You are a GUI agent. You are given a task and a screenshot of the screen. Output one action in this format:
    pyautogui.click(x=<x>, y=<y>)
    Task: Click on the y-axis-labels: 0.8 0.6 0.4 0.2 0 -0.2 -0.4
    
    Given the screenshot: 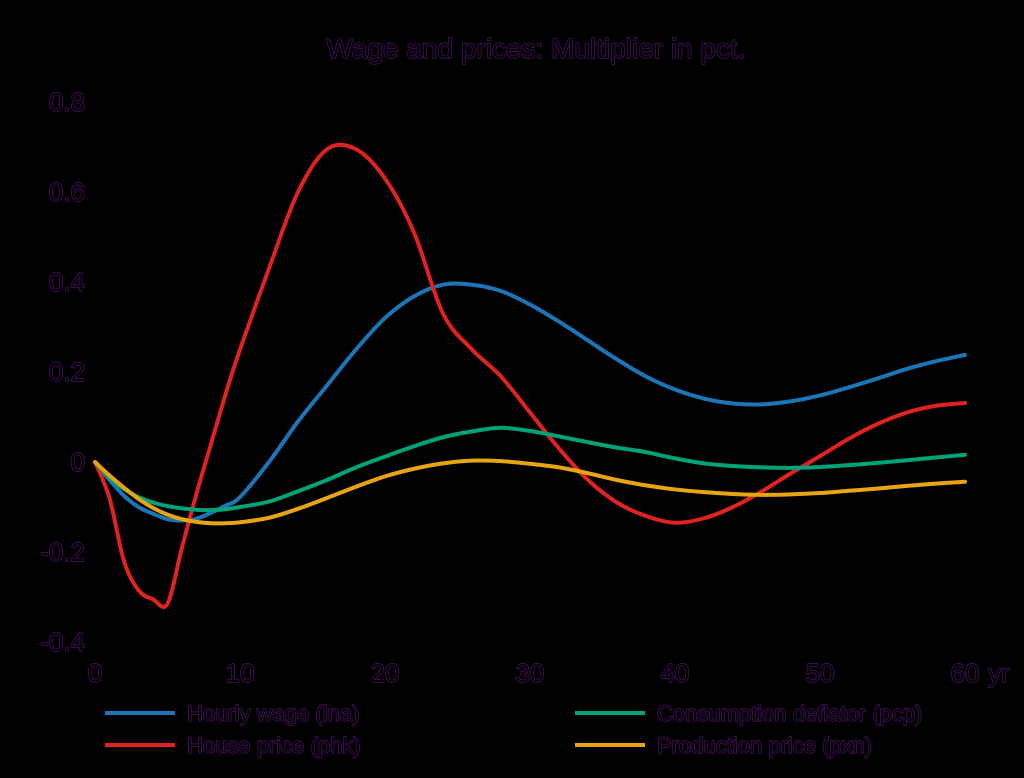 What is the action you would take?
    pyautogui.click(x=62, y=371)
    